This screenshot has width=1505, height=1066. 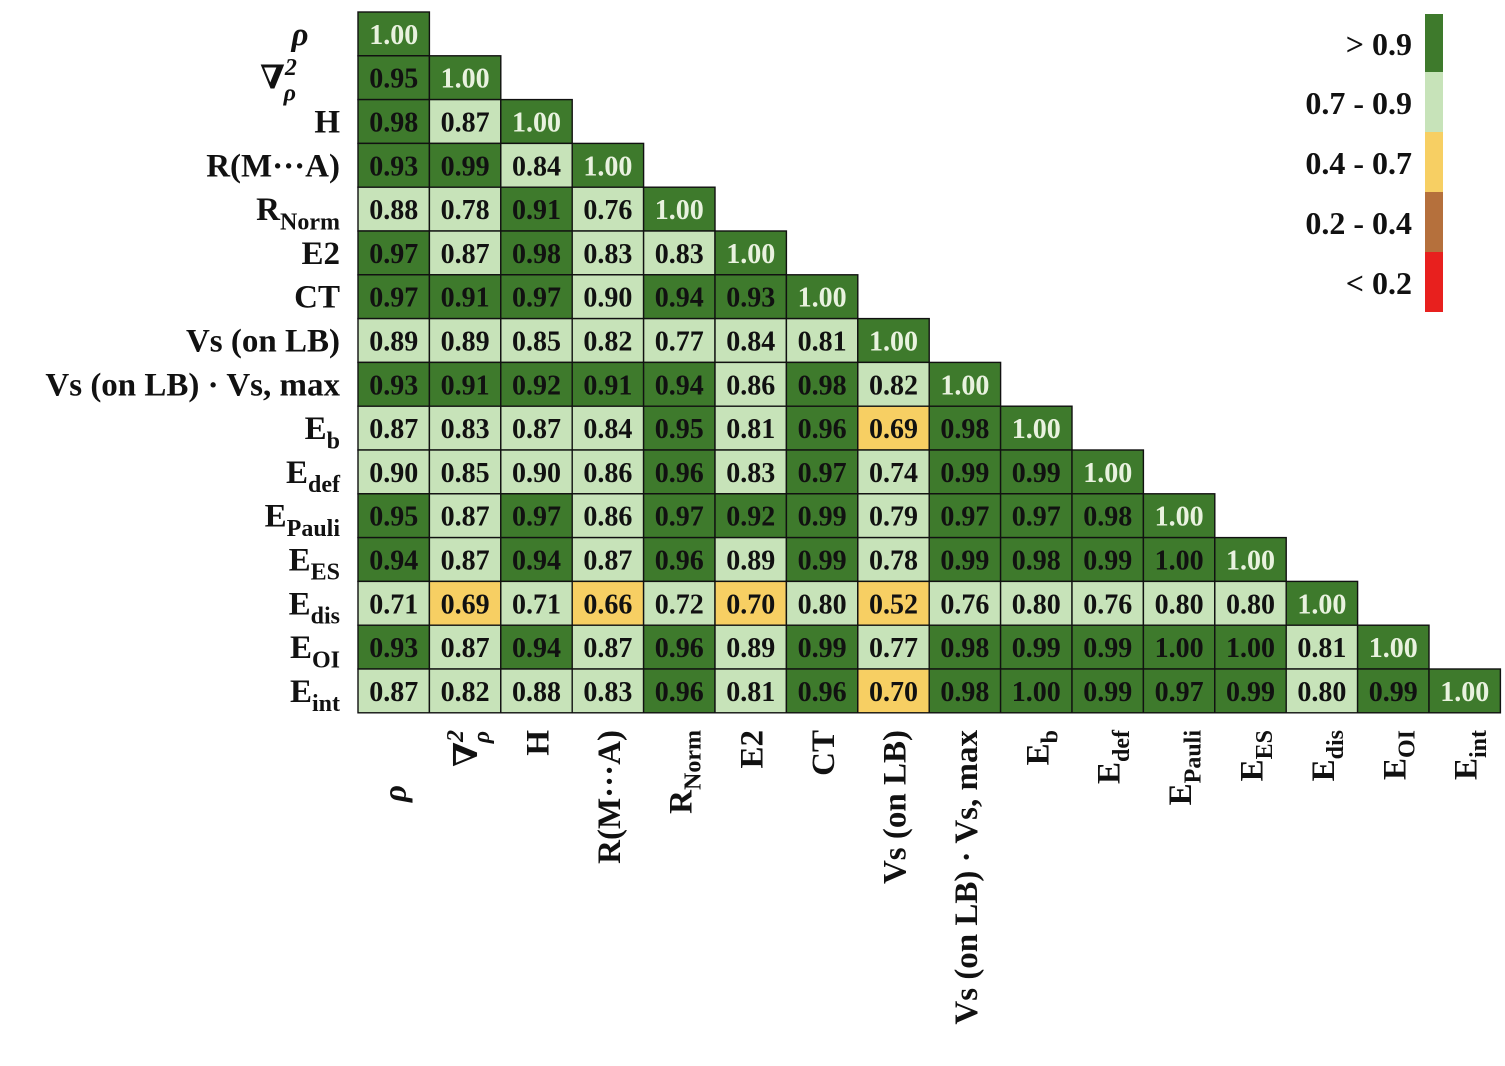 I want to click on heatmap-cell-vs-product-vs-product, so click(x=965, y=384).